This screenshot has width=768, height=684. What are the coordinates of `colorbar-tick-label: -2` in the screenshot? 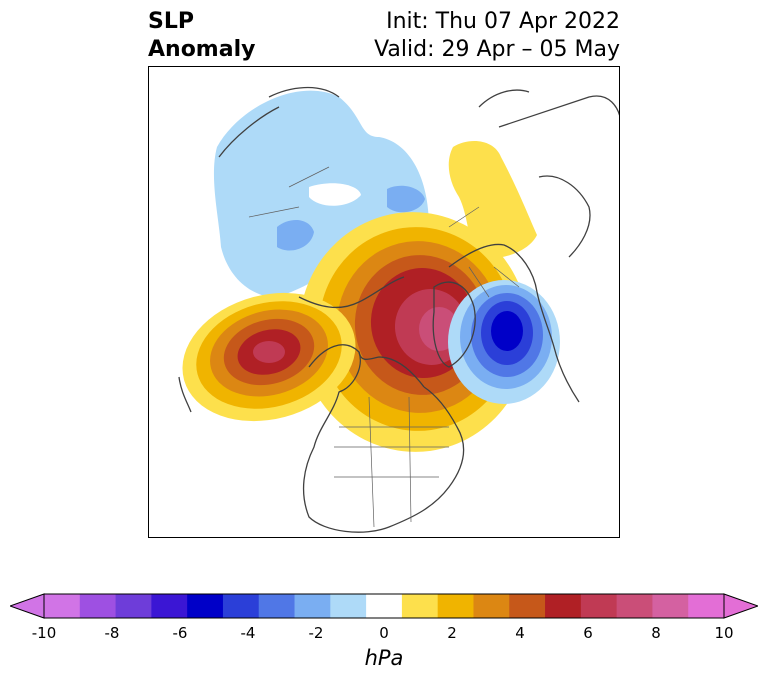 It's located at (316, 633).